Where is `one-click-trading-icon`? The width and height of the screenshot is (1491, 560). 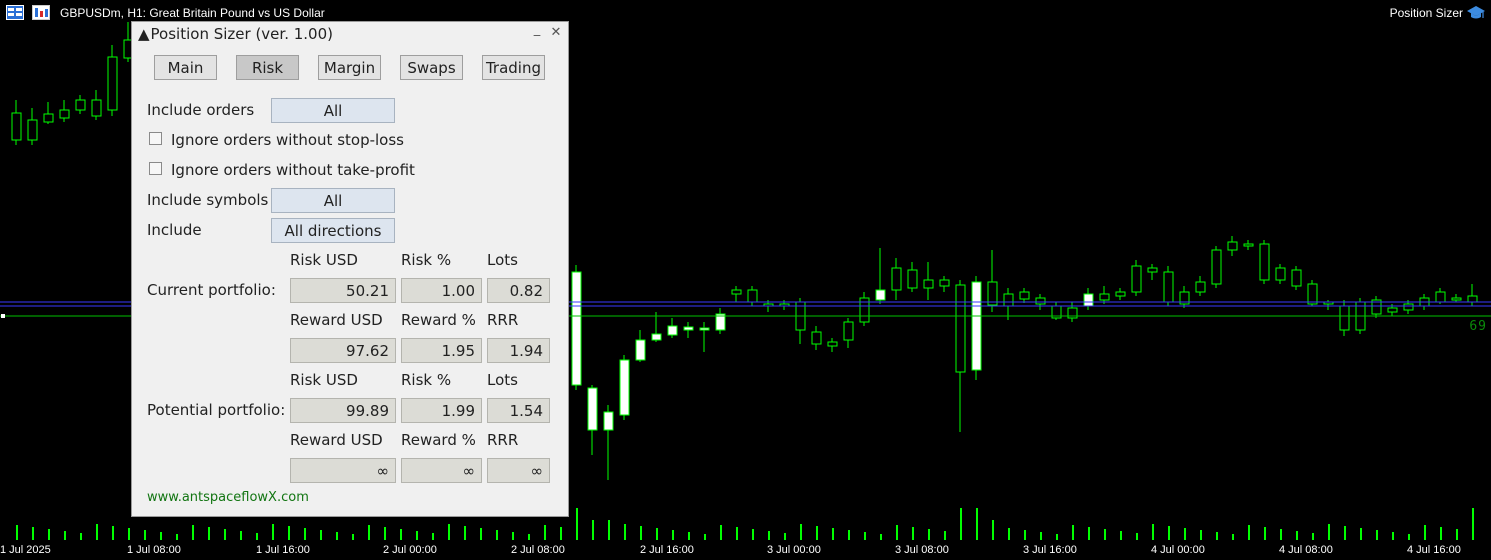 one-click-trading-icon is located at coordinates (15, 12).